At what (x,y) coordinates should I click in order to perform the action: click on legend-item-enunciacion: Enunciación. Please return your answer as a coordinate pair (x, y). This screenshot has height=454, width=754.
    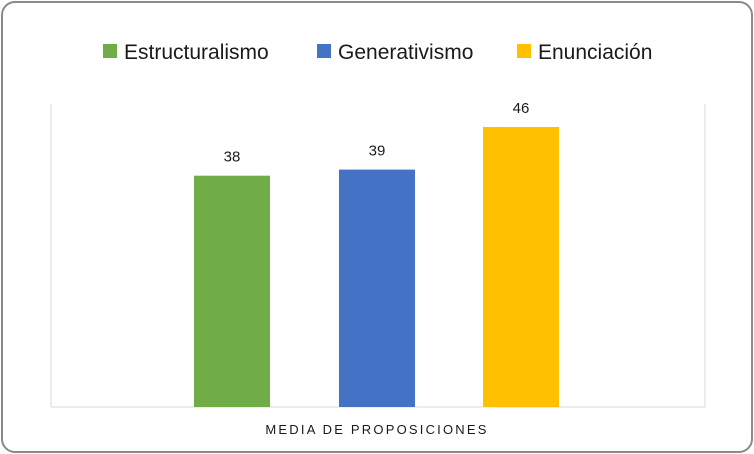
    Looking at the image, I should click on (584, 52).